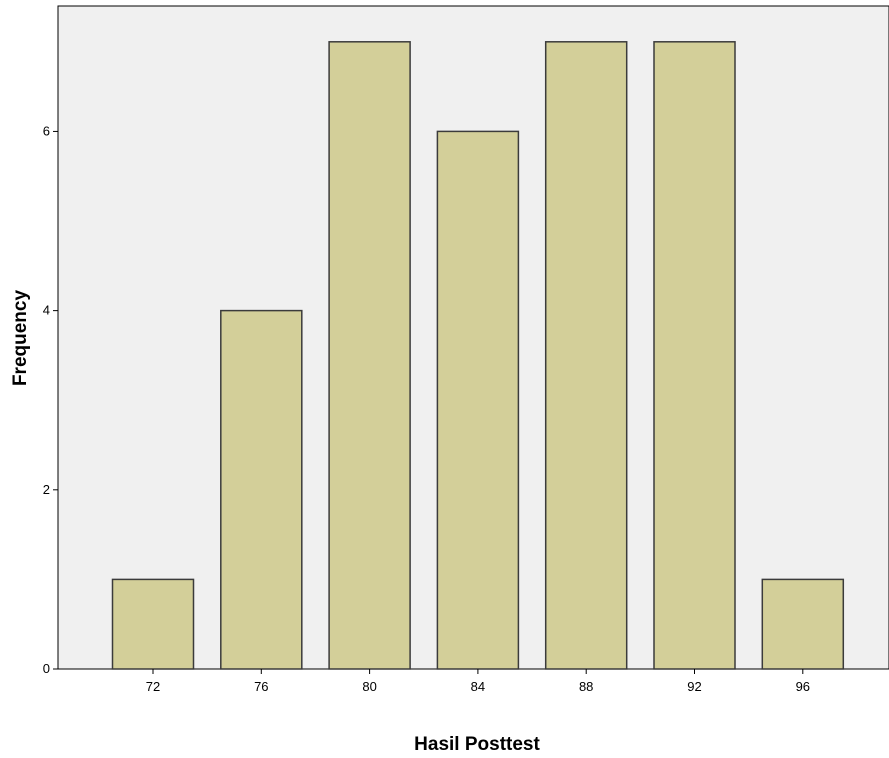 The width and height of the screenshot is (889, 758). I want to click on x-axis-ticks: 72 76 80 84 88 92 96, so click(478, 681).